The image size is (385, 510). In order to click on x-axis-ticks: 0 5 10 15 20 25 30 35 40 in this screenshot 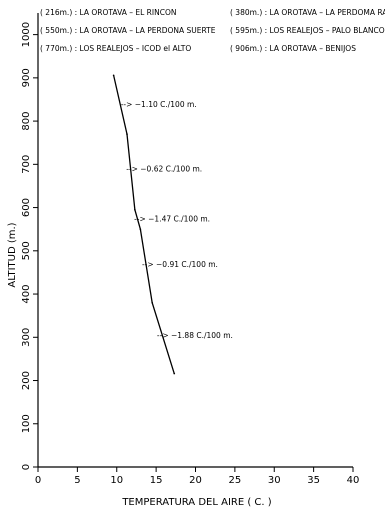, I will do `click(197, 476)`.